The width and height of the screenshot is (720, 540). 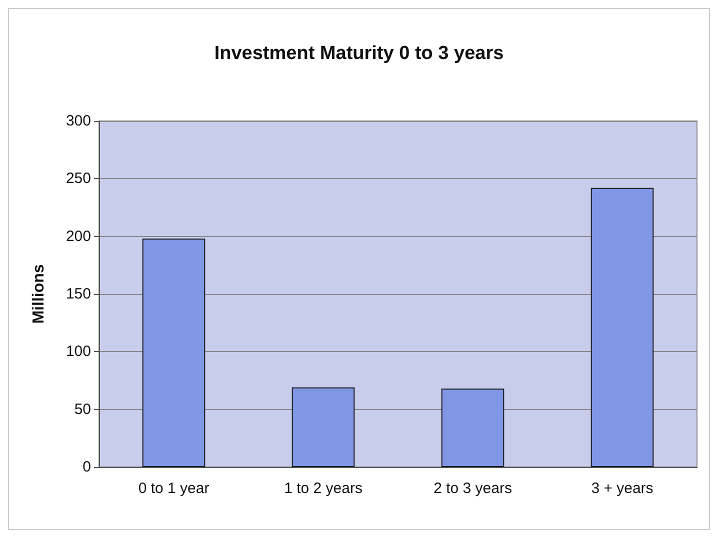 I want to click on y-tick-label: 100, so click(x=78, y=351).